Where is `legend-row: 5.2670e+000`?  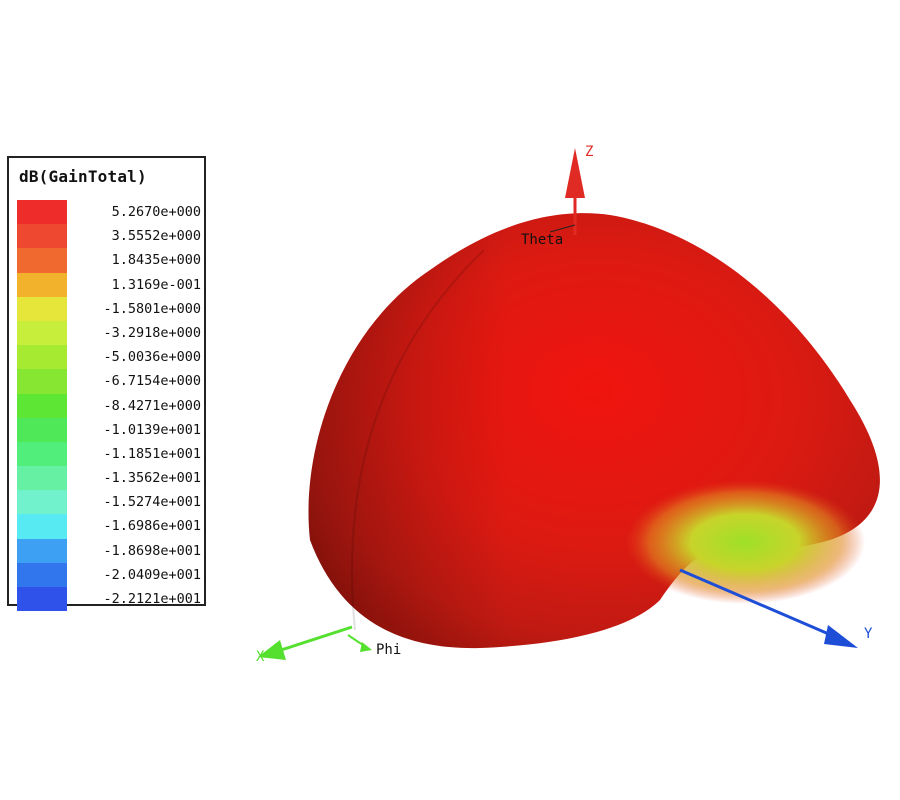
legend-row: 5.2670e+000 is located at coordinates (109, 212).